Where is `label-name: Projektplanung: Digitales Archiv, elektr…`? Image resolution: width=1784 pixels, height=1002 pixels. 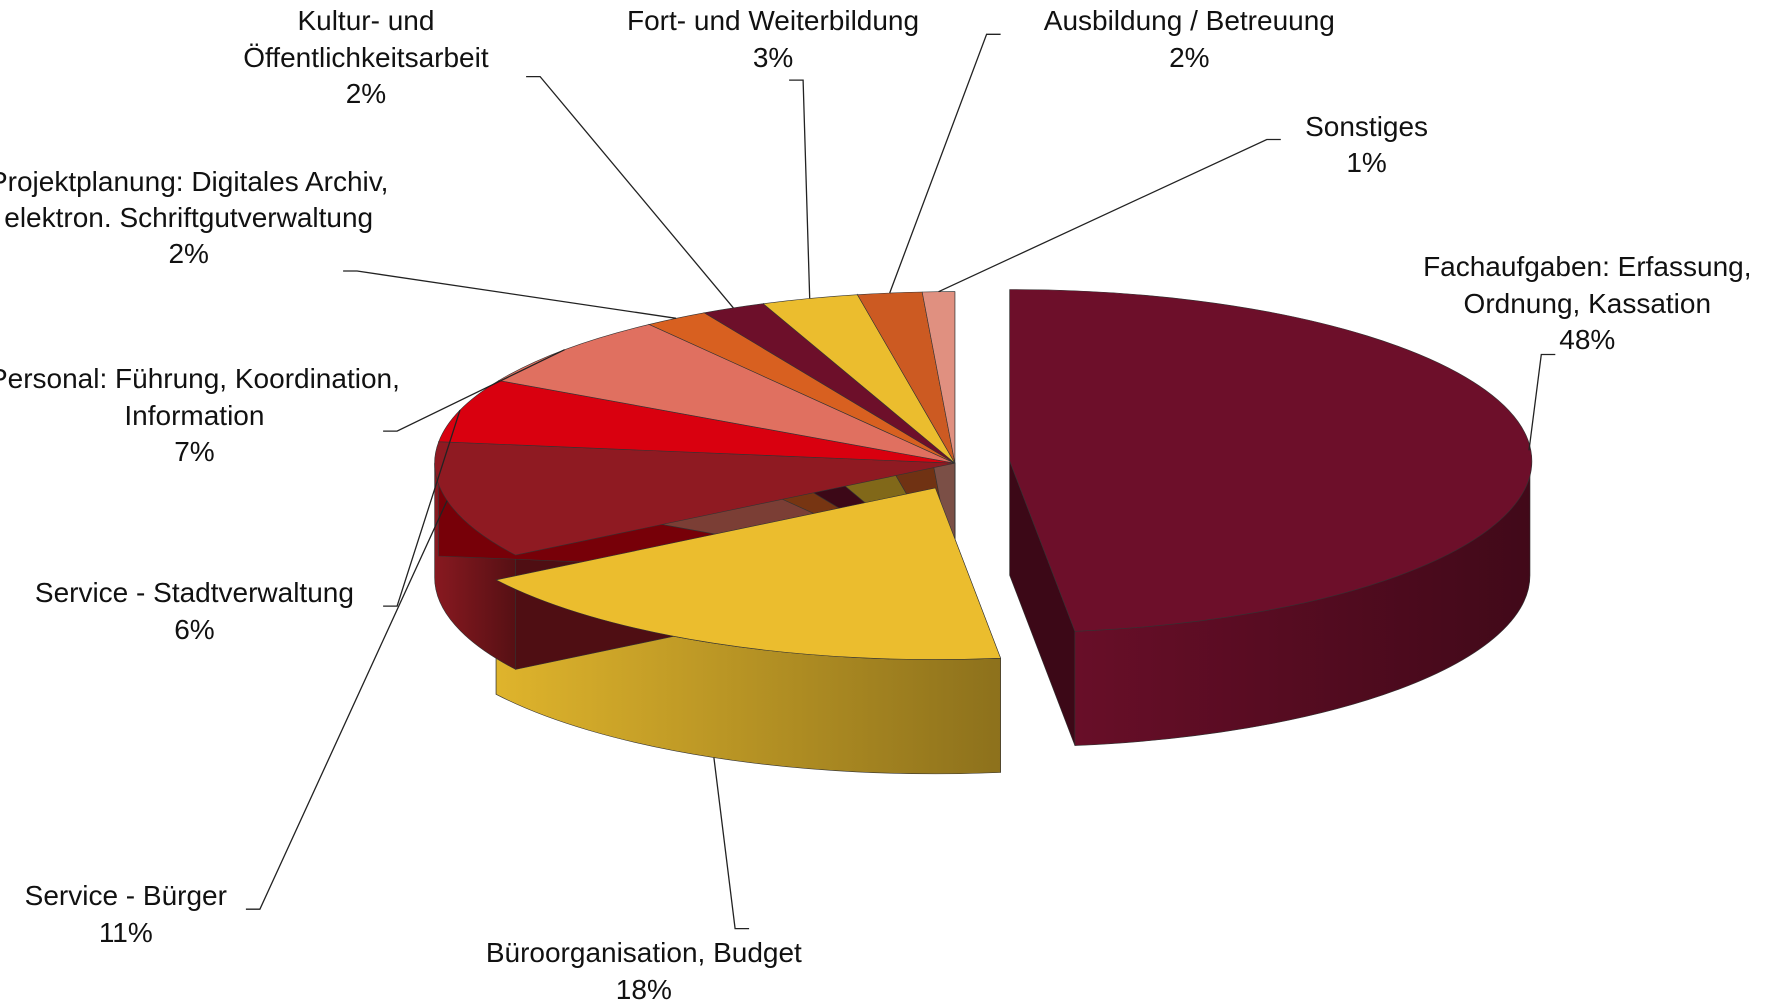 label-name: Projektplanung: Digitales Archiv, elektr… is located at coordinates (194, 199).